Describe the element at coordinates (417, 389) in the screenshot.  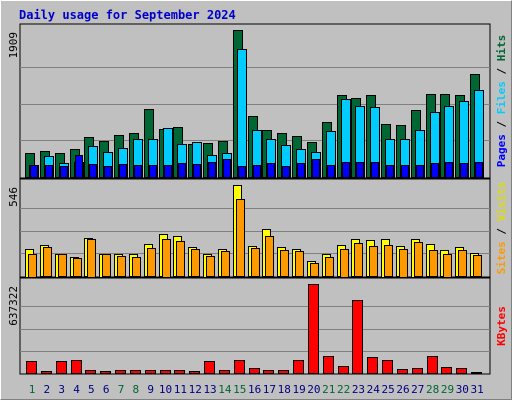
I see `x-tick-label: 27` at that location.